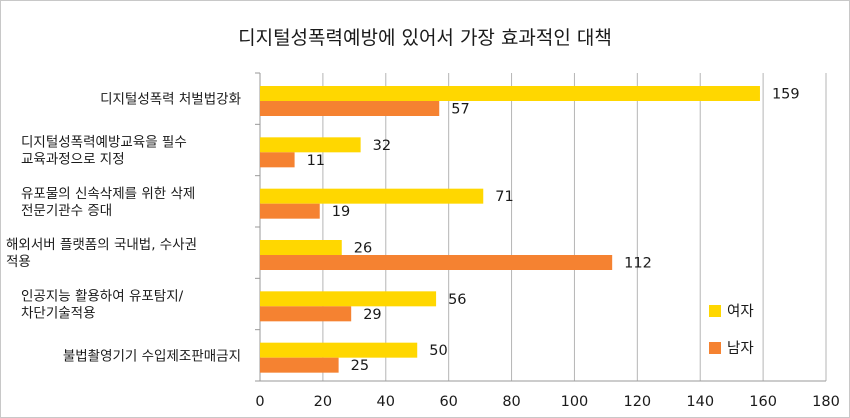 Image resolution: width=850 pixels, height=418 pixels. I want to click on data-label: 159, so click(786, 95).